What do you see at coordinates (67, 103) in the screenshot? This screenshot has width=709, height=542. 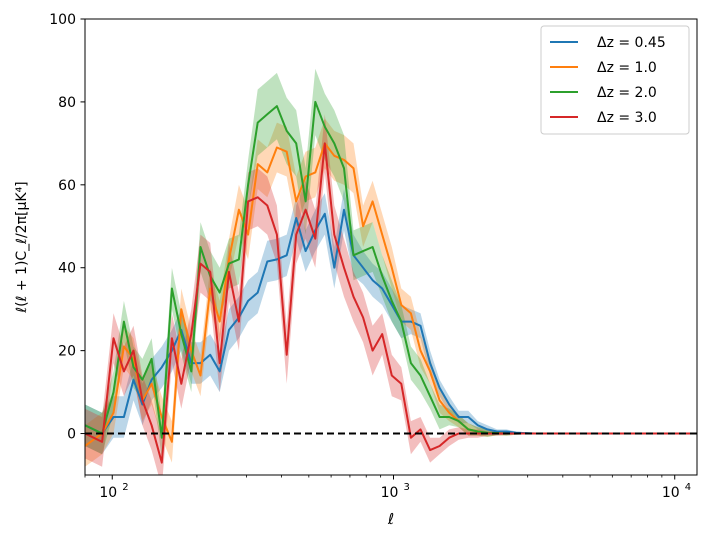 I see `y-tick-label: 80` at bounding box center [67, 103].